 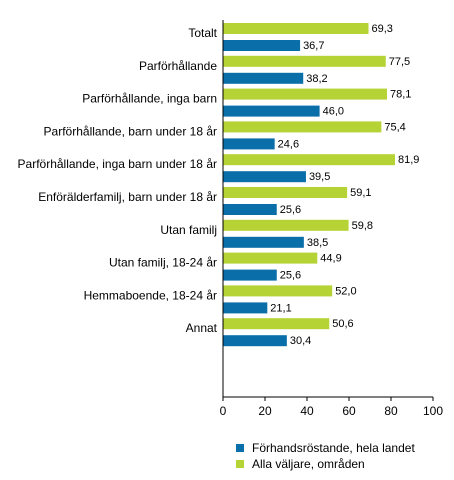 I want to click on category-label: Parförhållande, so click(x=178, y=66).